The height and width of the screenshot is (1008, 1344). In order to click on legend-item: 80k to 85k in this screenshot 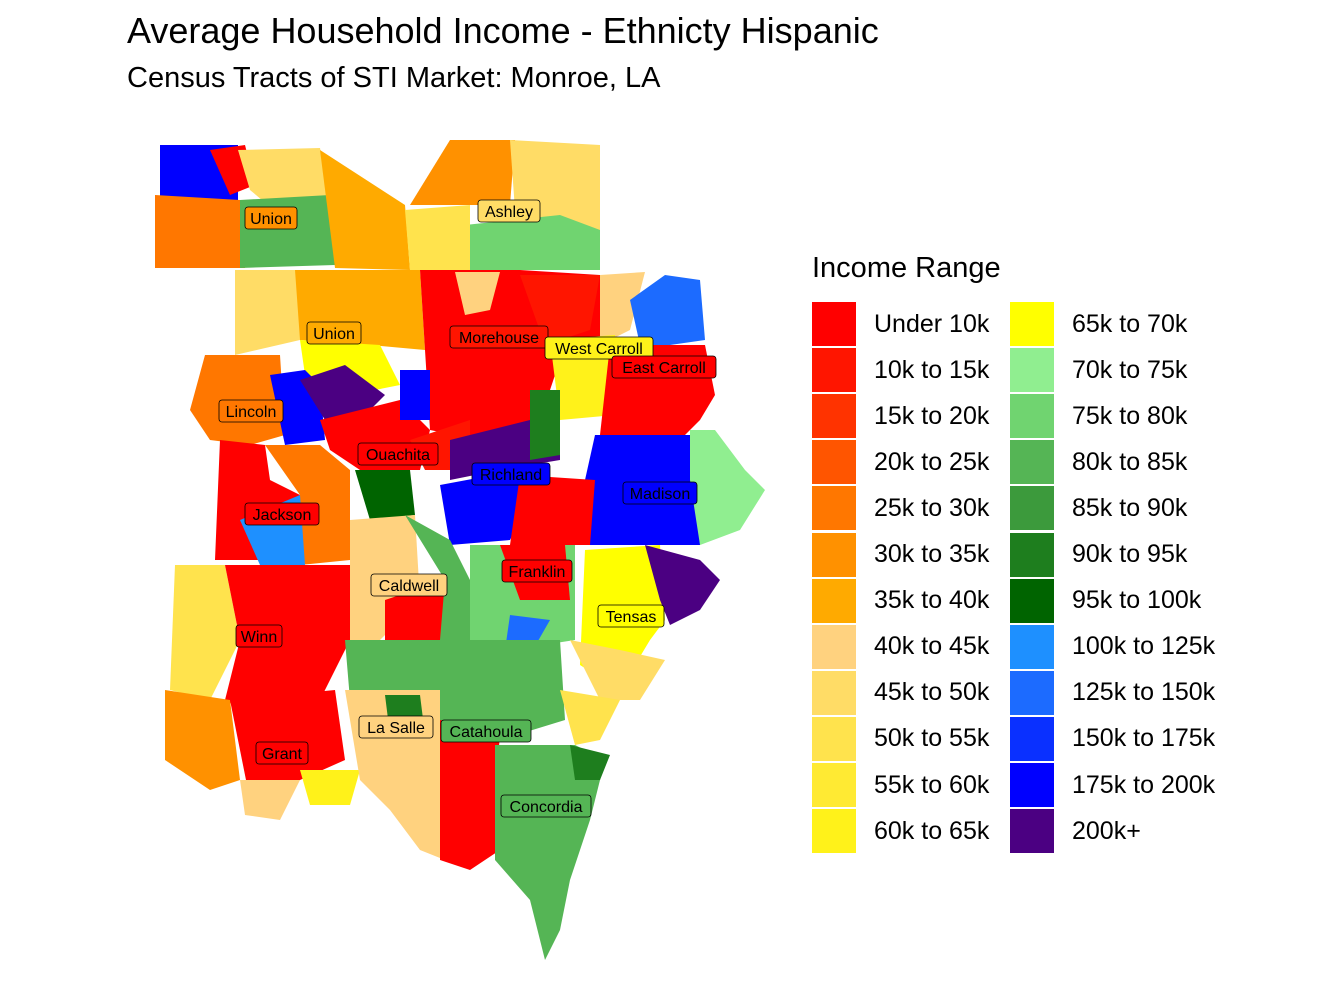, I will do `click(1098, 462)`.